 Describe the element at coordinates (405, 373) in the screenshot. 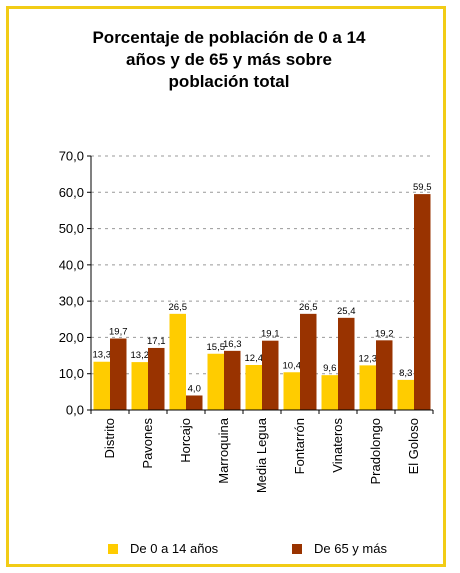

I see `data-label: 8,3` at that location.